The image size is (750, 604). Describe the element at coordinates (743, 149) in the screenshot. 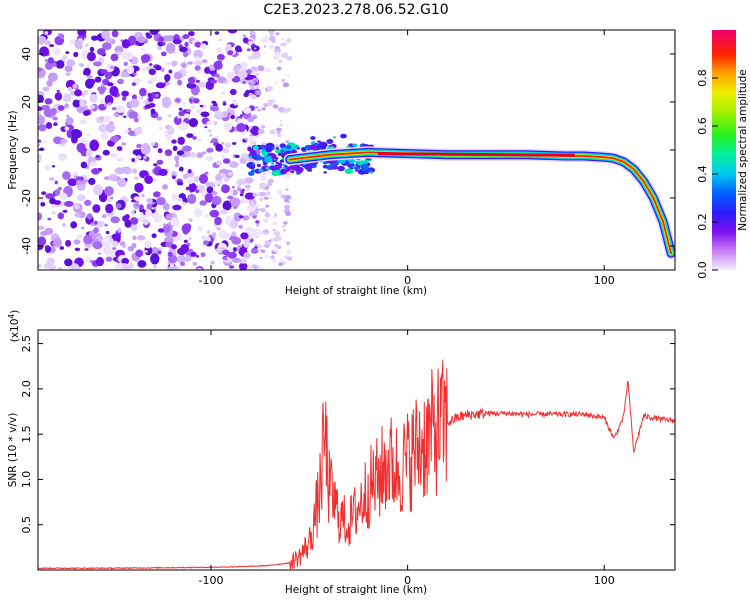

I see `colorbar-label: Normalized spectral amplitude` at that location.